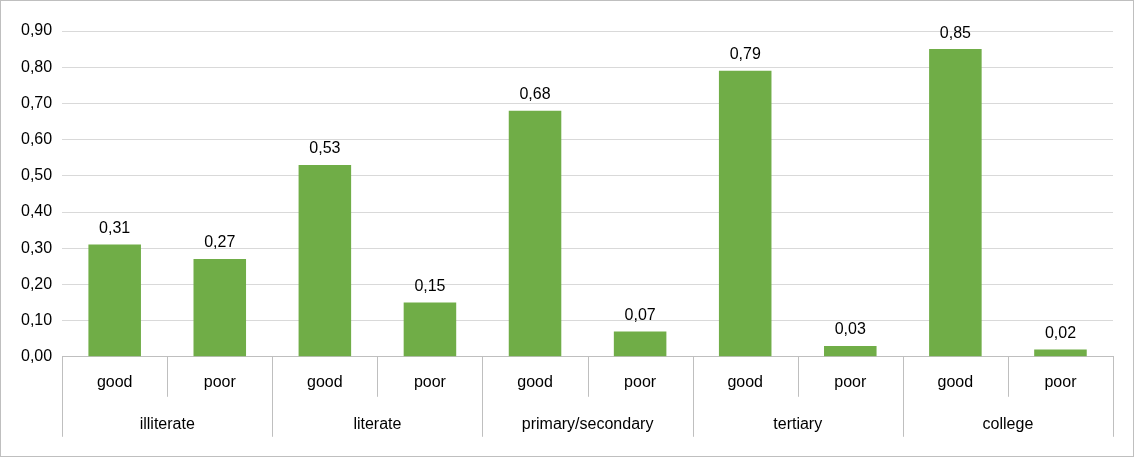 This screenshot has width=1134, height=457. I want to click on y-tick-label: 0,50, so click(37, 175).